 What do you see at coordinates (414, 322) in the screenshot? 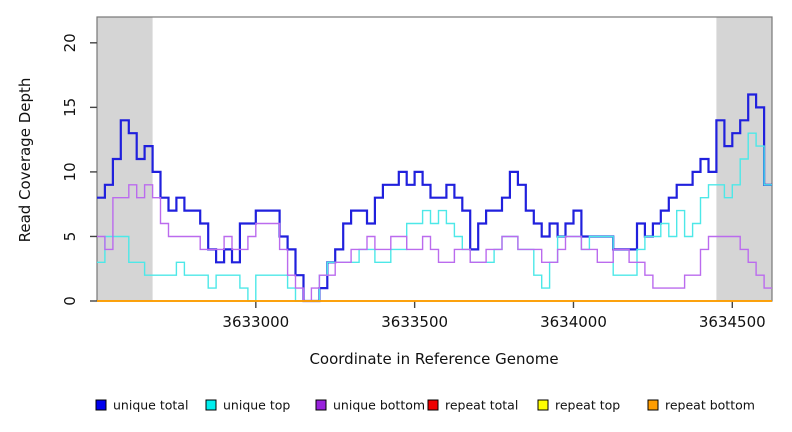
I see `x-tick-label: 3633500` at bounding box center [414, 322].